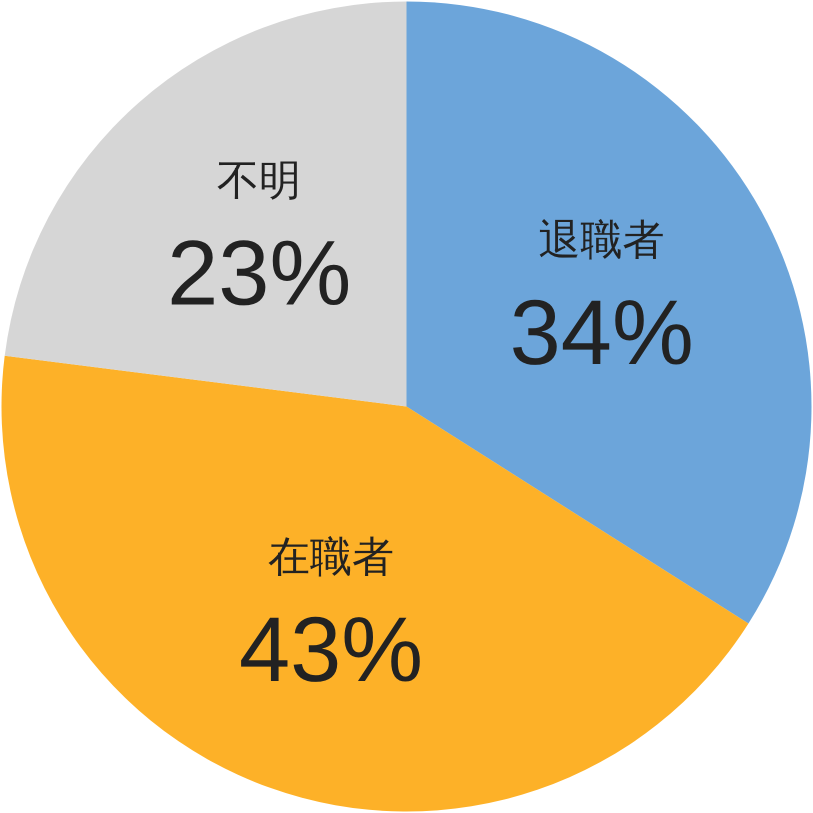 The height and width of the screenshot is (813, 813). What do you see at coordinates (331, 650) in the screenshot?
I see `data-label: 43%` at bounding box center [331, 650].